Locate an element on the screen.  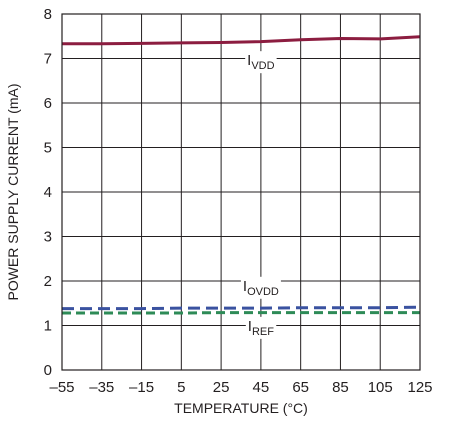
x-tick-label: –55 is located at coordinates (61, 387).